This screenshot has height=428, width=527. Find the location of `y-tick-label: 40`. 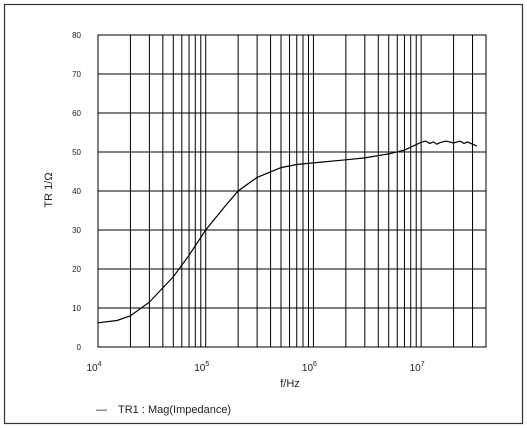

y-tick-label: 40 is located at coordinates (76, 191).